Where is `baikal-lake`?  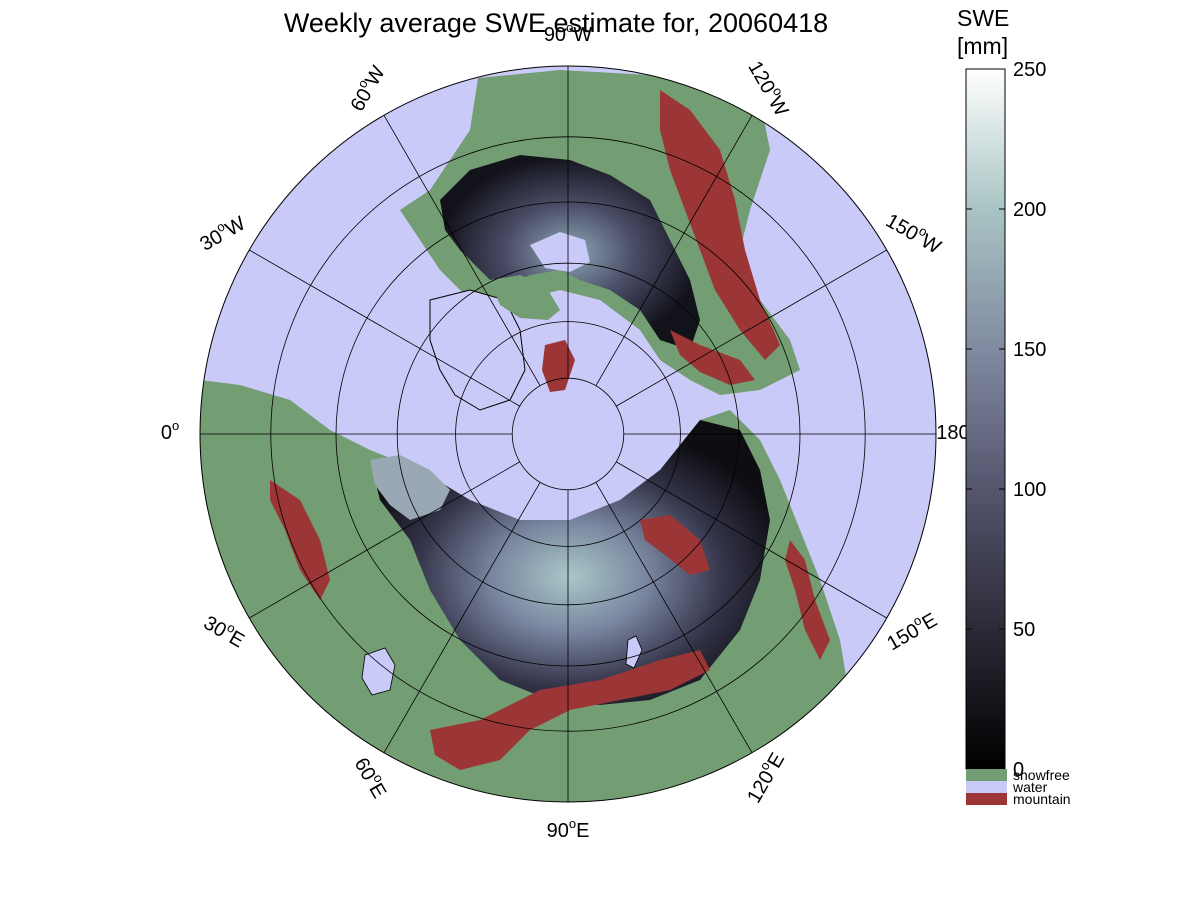
baikal-lake is located at coordinates (634, 652).